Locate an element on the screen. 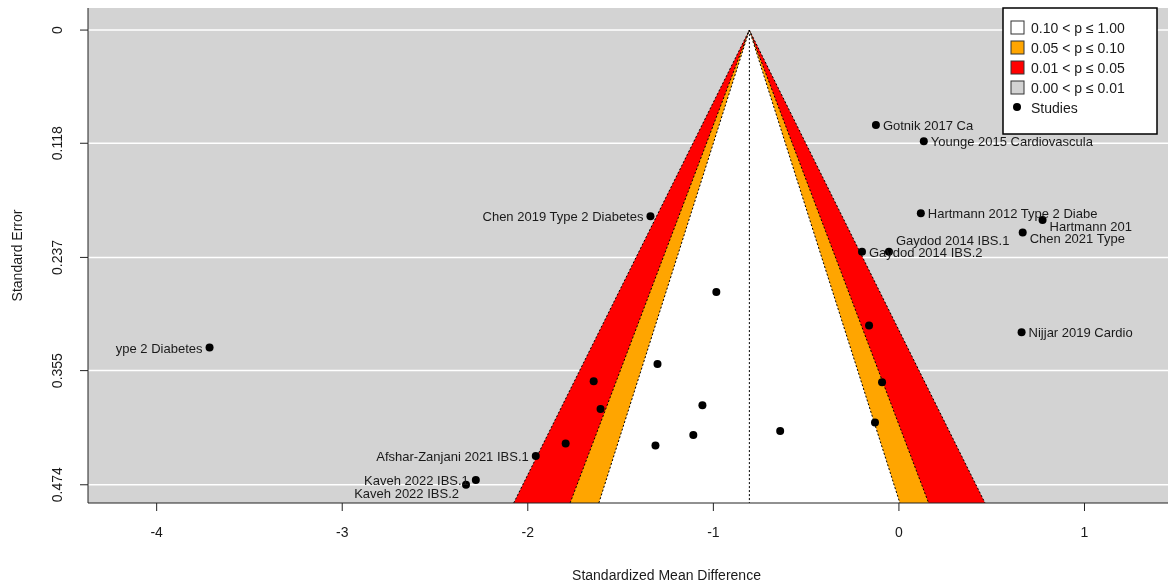 The image size is (1168, 585). legend-label: Studies is located at coordinates (1054, 108).